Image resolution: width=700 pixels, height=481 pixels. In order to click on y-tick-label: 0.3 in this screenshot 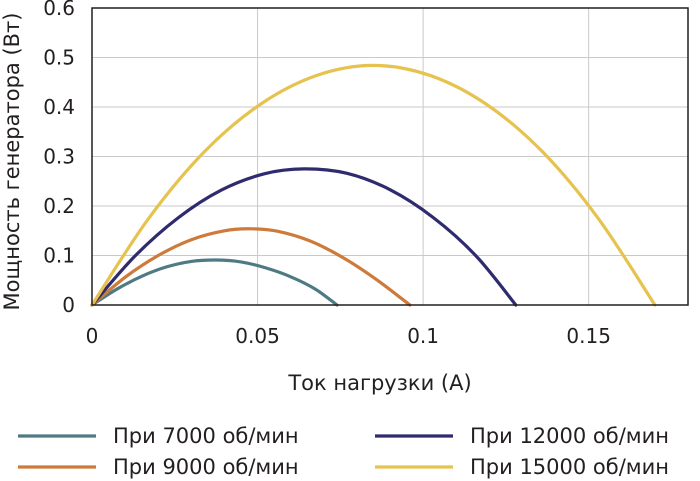, I will do `click(59, 157)`.